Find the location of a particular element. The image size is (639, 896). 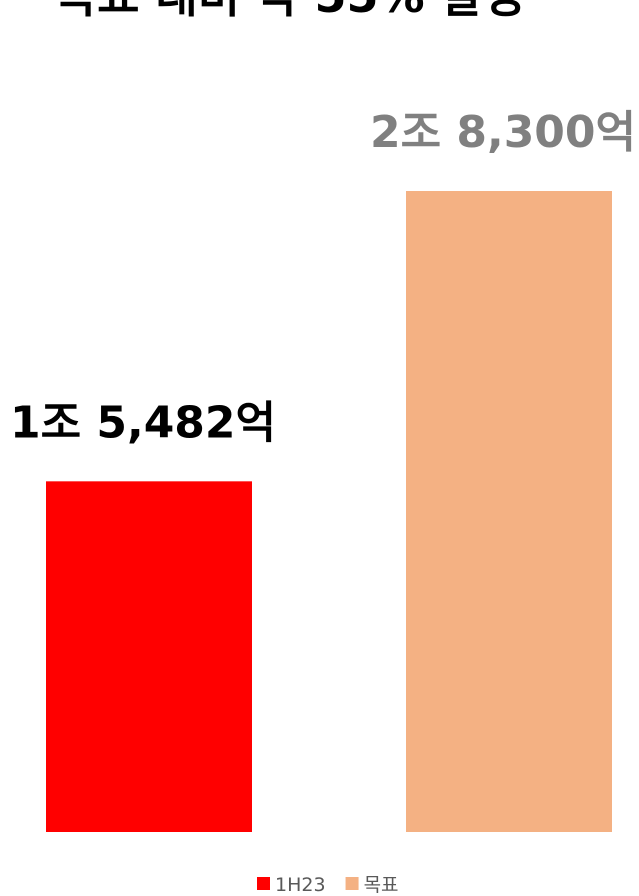

chart-title: 목표 대비 약 55% 달성 is located at coordinates (290, 11).